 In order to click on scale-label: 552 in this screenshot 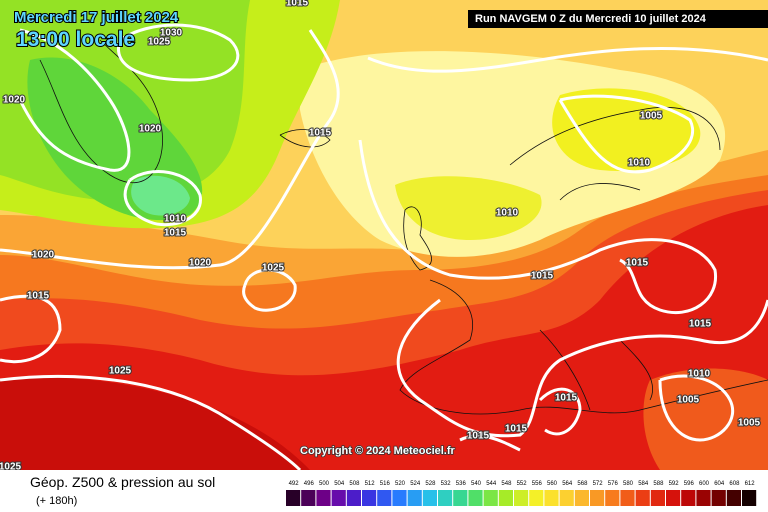, I will do `click(522, 484)`.